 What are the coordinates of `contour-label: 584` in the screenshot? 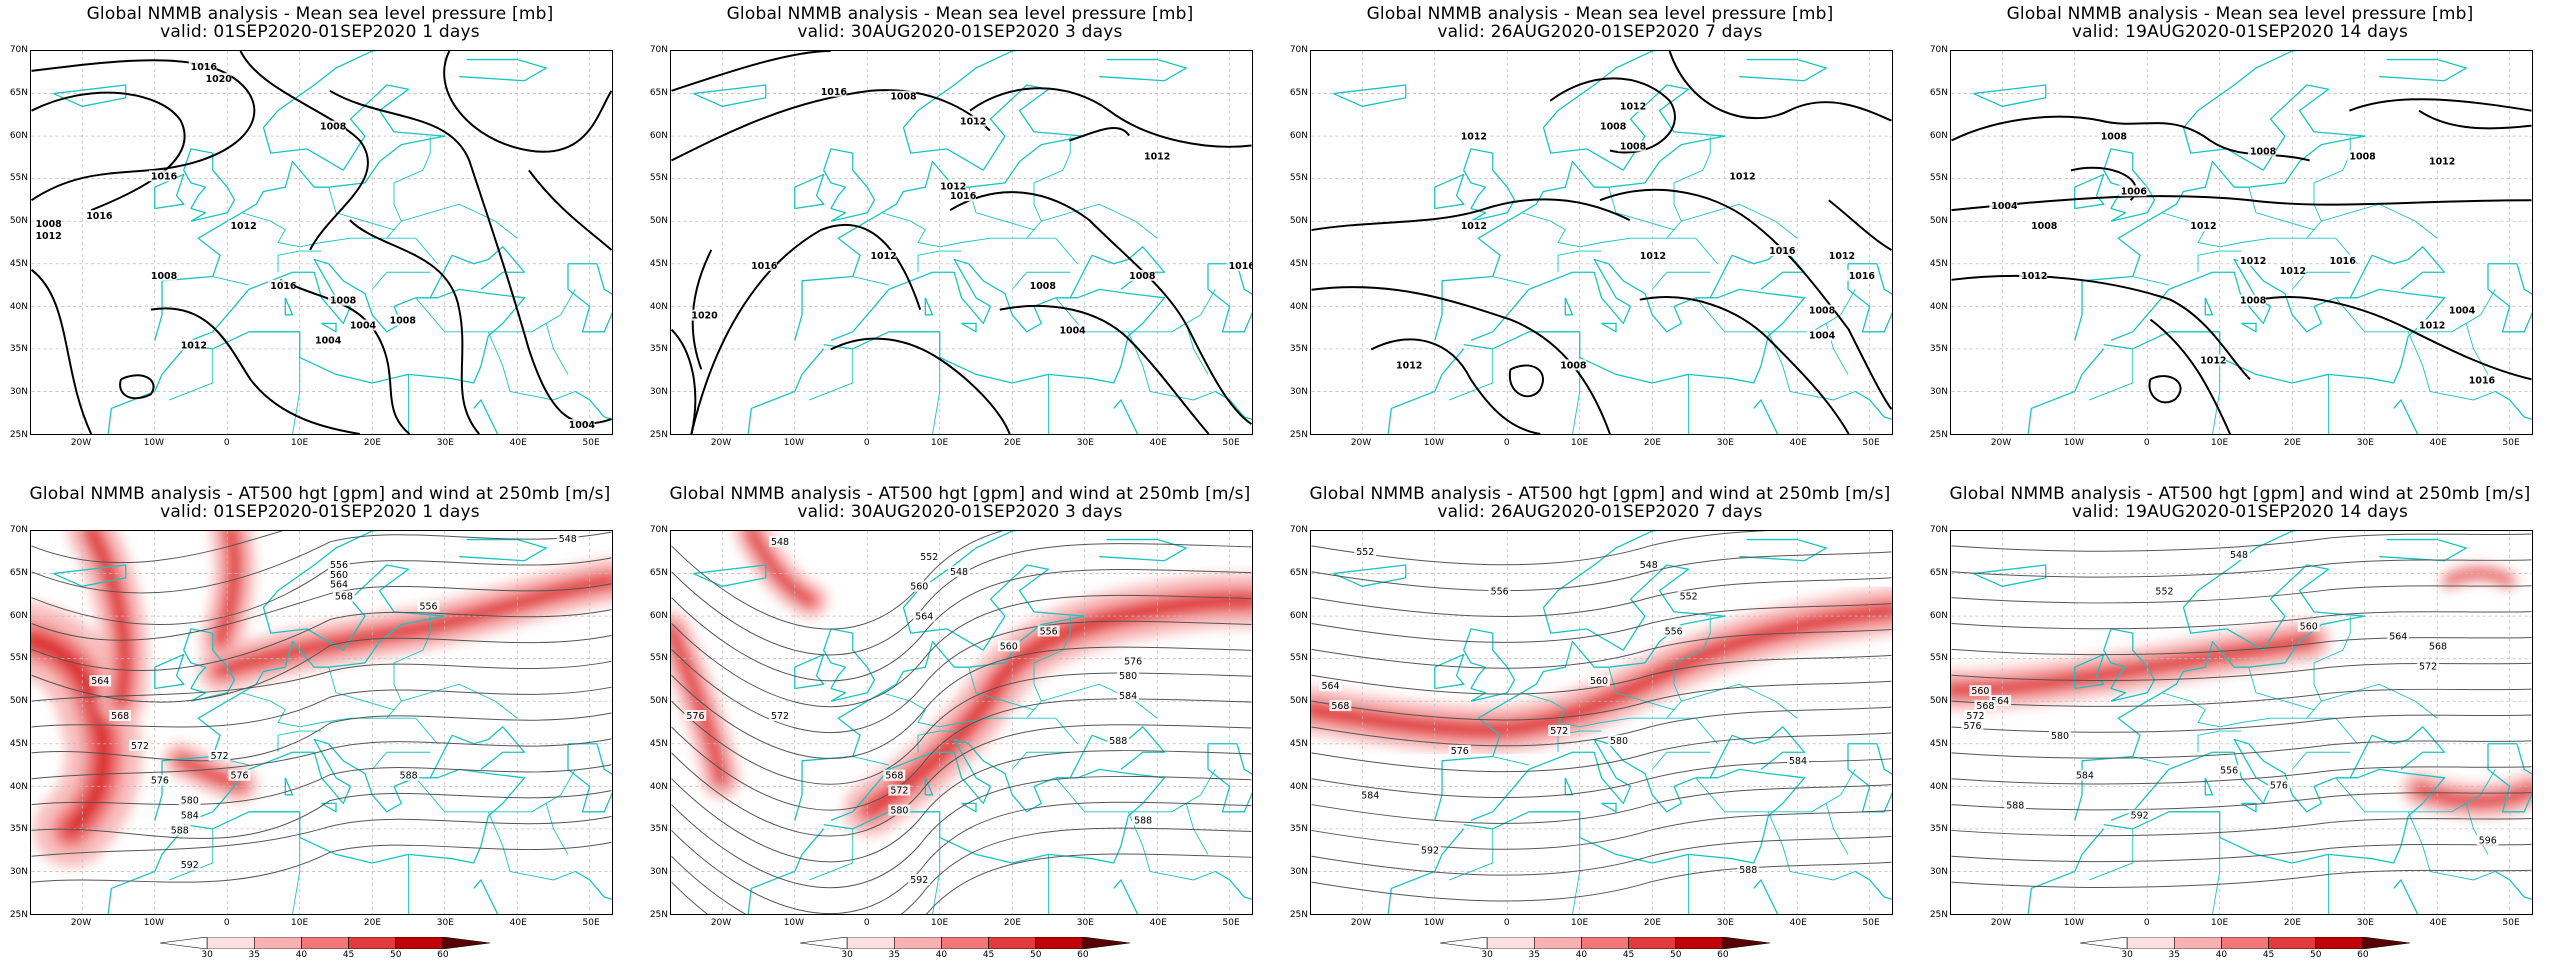 It's located at (2085, 776).